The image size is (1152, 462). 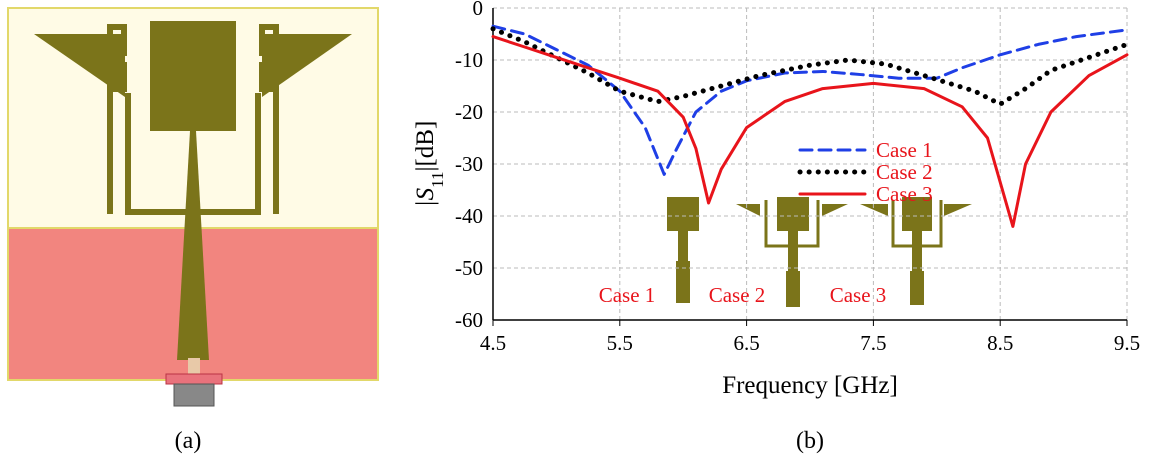 I want to click on y-tick-label: -50, so click(x=469, y=268).